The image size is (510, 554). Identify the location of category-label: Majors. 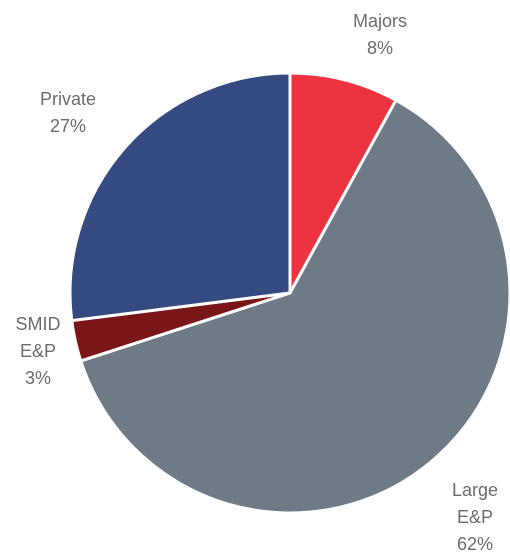
(379, 21).